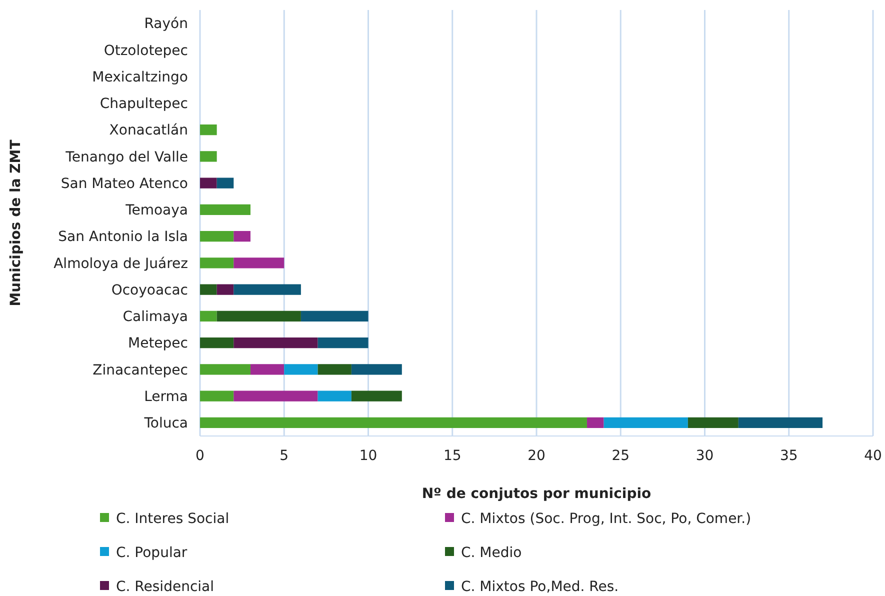 The height and width of the screenshot is (596, 885). Describe the element at coordinates (144, 104) in the screenshot. I see `y-tick-label: Chapultepec` at that location.